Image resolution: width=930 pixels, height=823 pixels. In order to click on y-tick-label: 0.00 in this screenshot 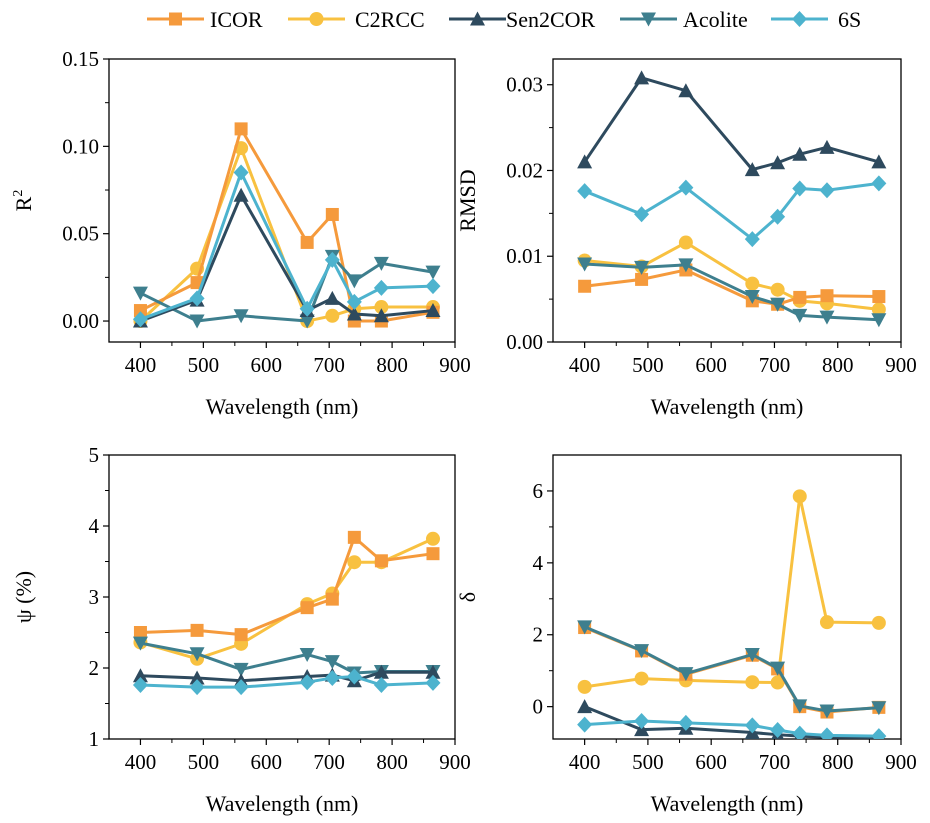, I will do `click(524, 342)`.